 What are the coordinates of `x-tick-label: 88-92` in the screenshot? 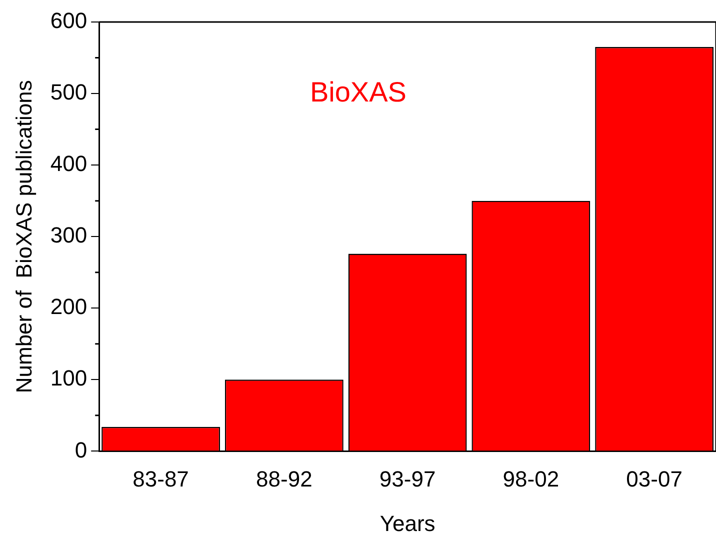 It's located at (284, 479).